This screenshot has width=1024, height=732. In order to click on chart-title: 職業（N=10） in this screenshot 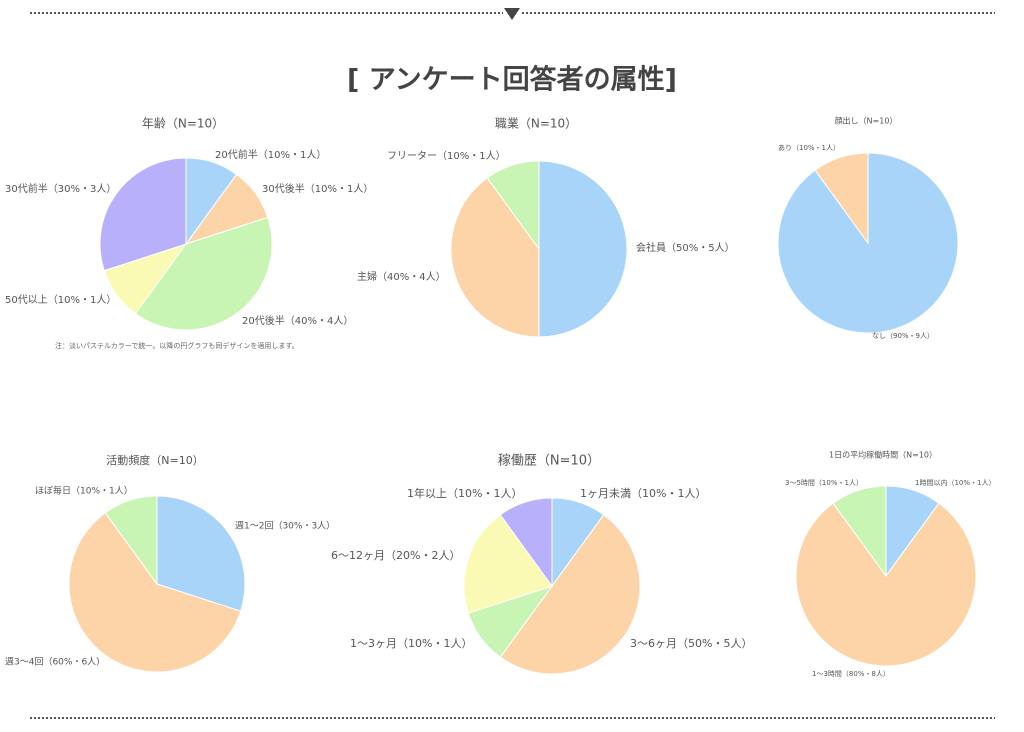, I will do `click(536, 124)`.